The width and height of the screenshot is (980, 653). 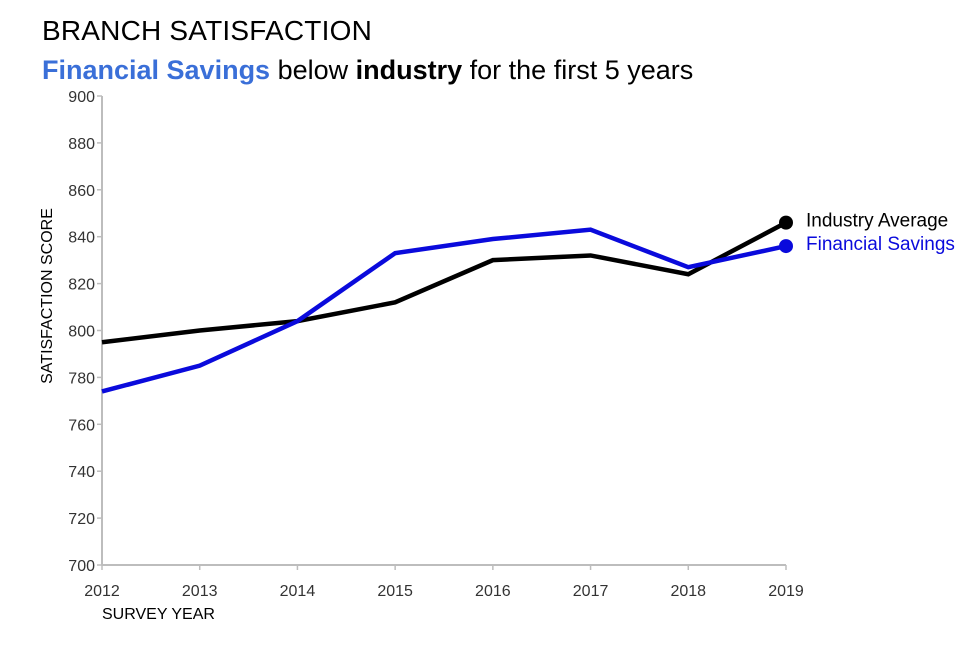 I want to click on y-tick-label: 820, so click(x=81, y=285).